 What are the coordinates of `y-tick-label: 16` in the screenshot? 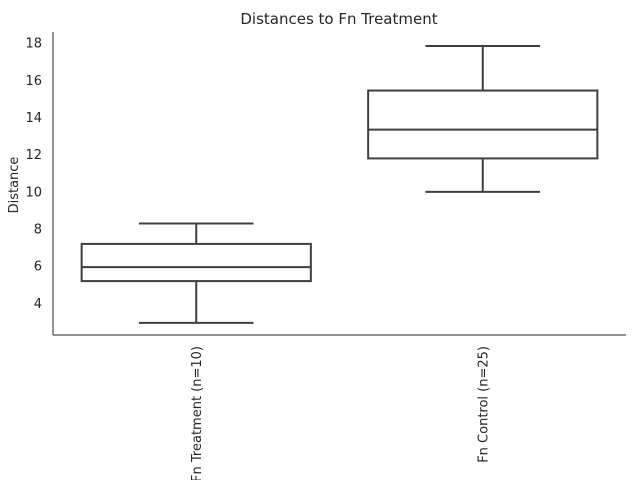 It's located at (33, 81).